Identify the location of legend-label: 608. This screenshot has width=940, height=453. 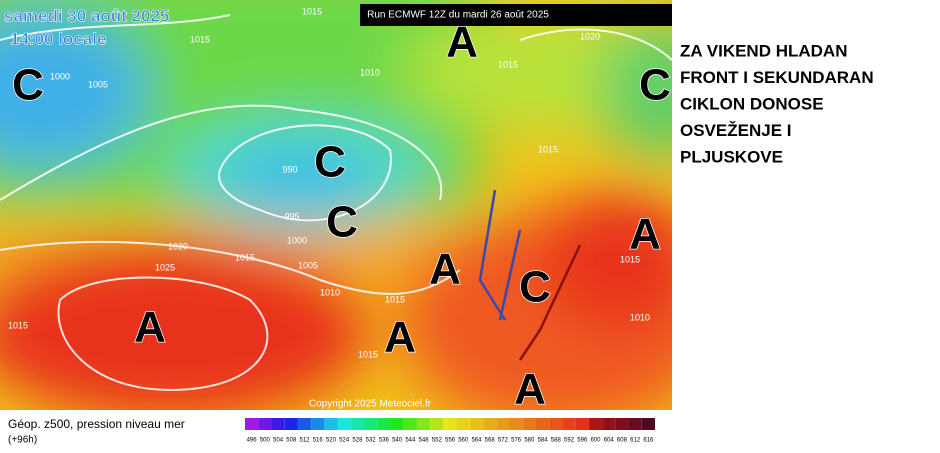
(622, 441).